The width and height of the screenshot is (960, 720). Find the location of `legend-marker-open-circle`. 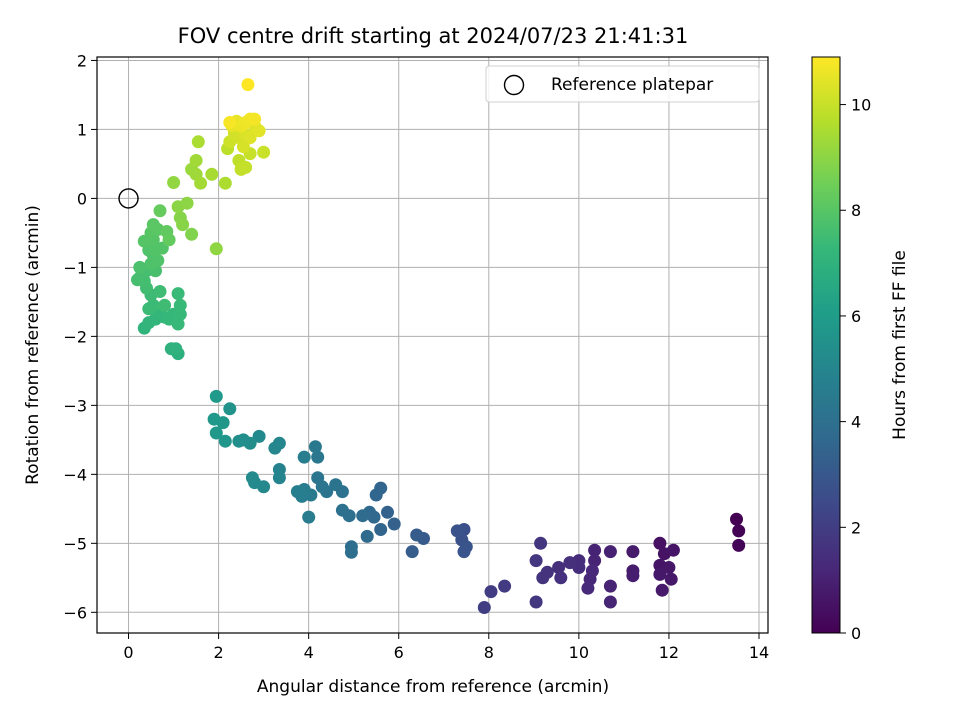

legend-marker-open-circle is located at coordinates (514, 85).